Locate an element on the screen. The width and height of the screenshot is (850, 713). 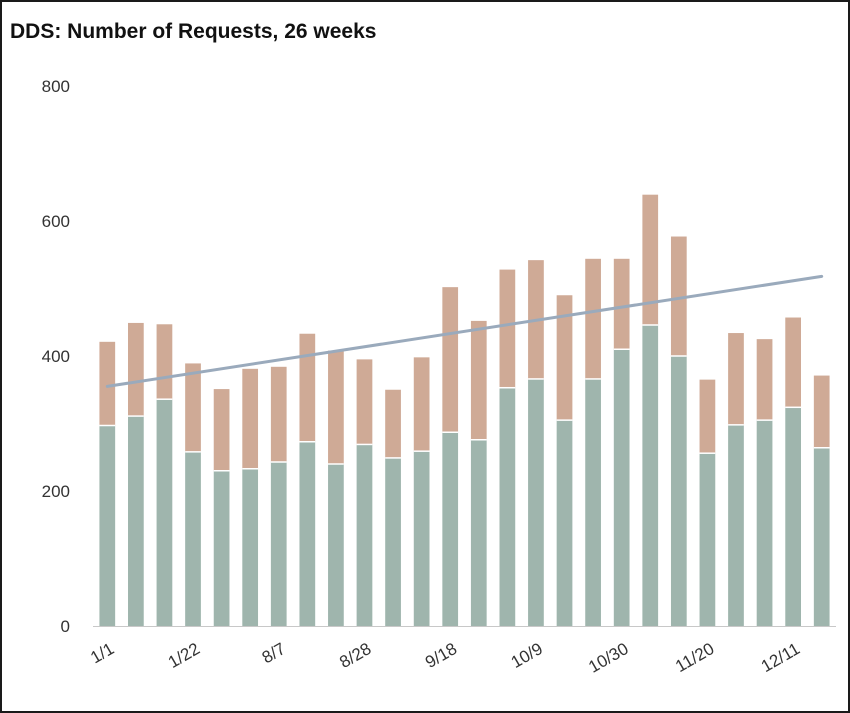
trend-line-group is located at coordinates (464, 331).